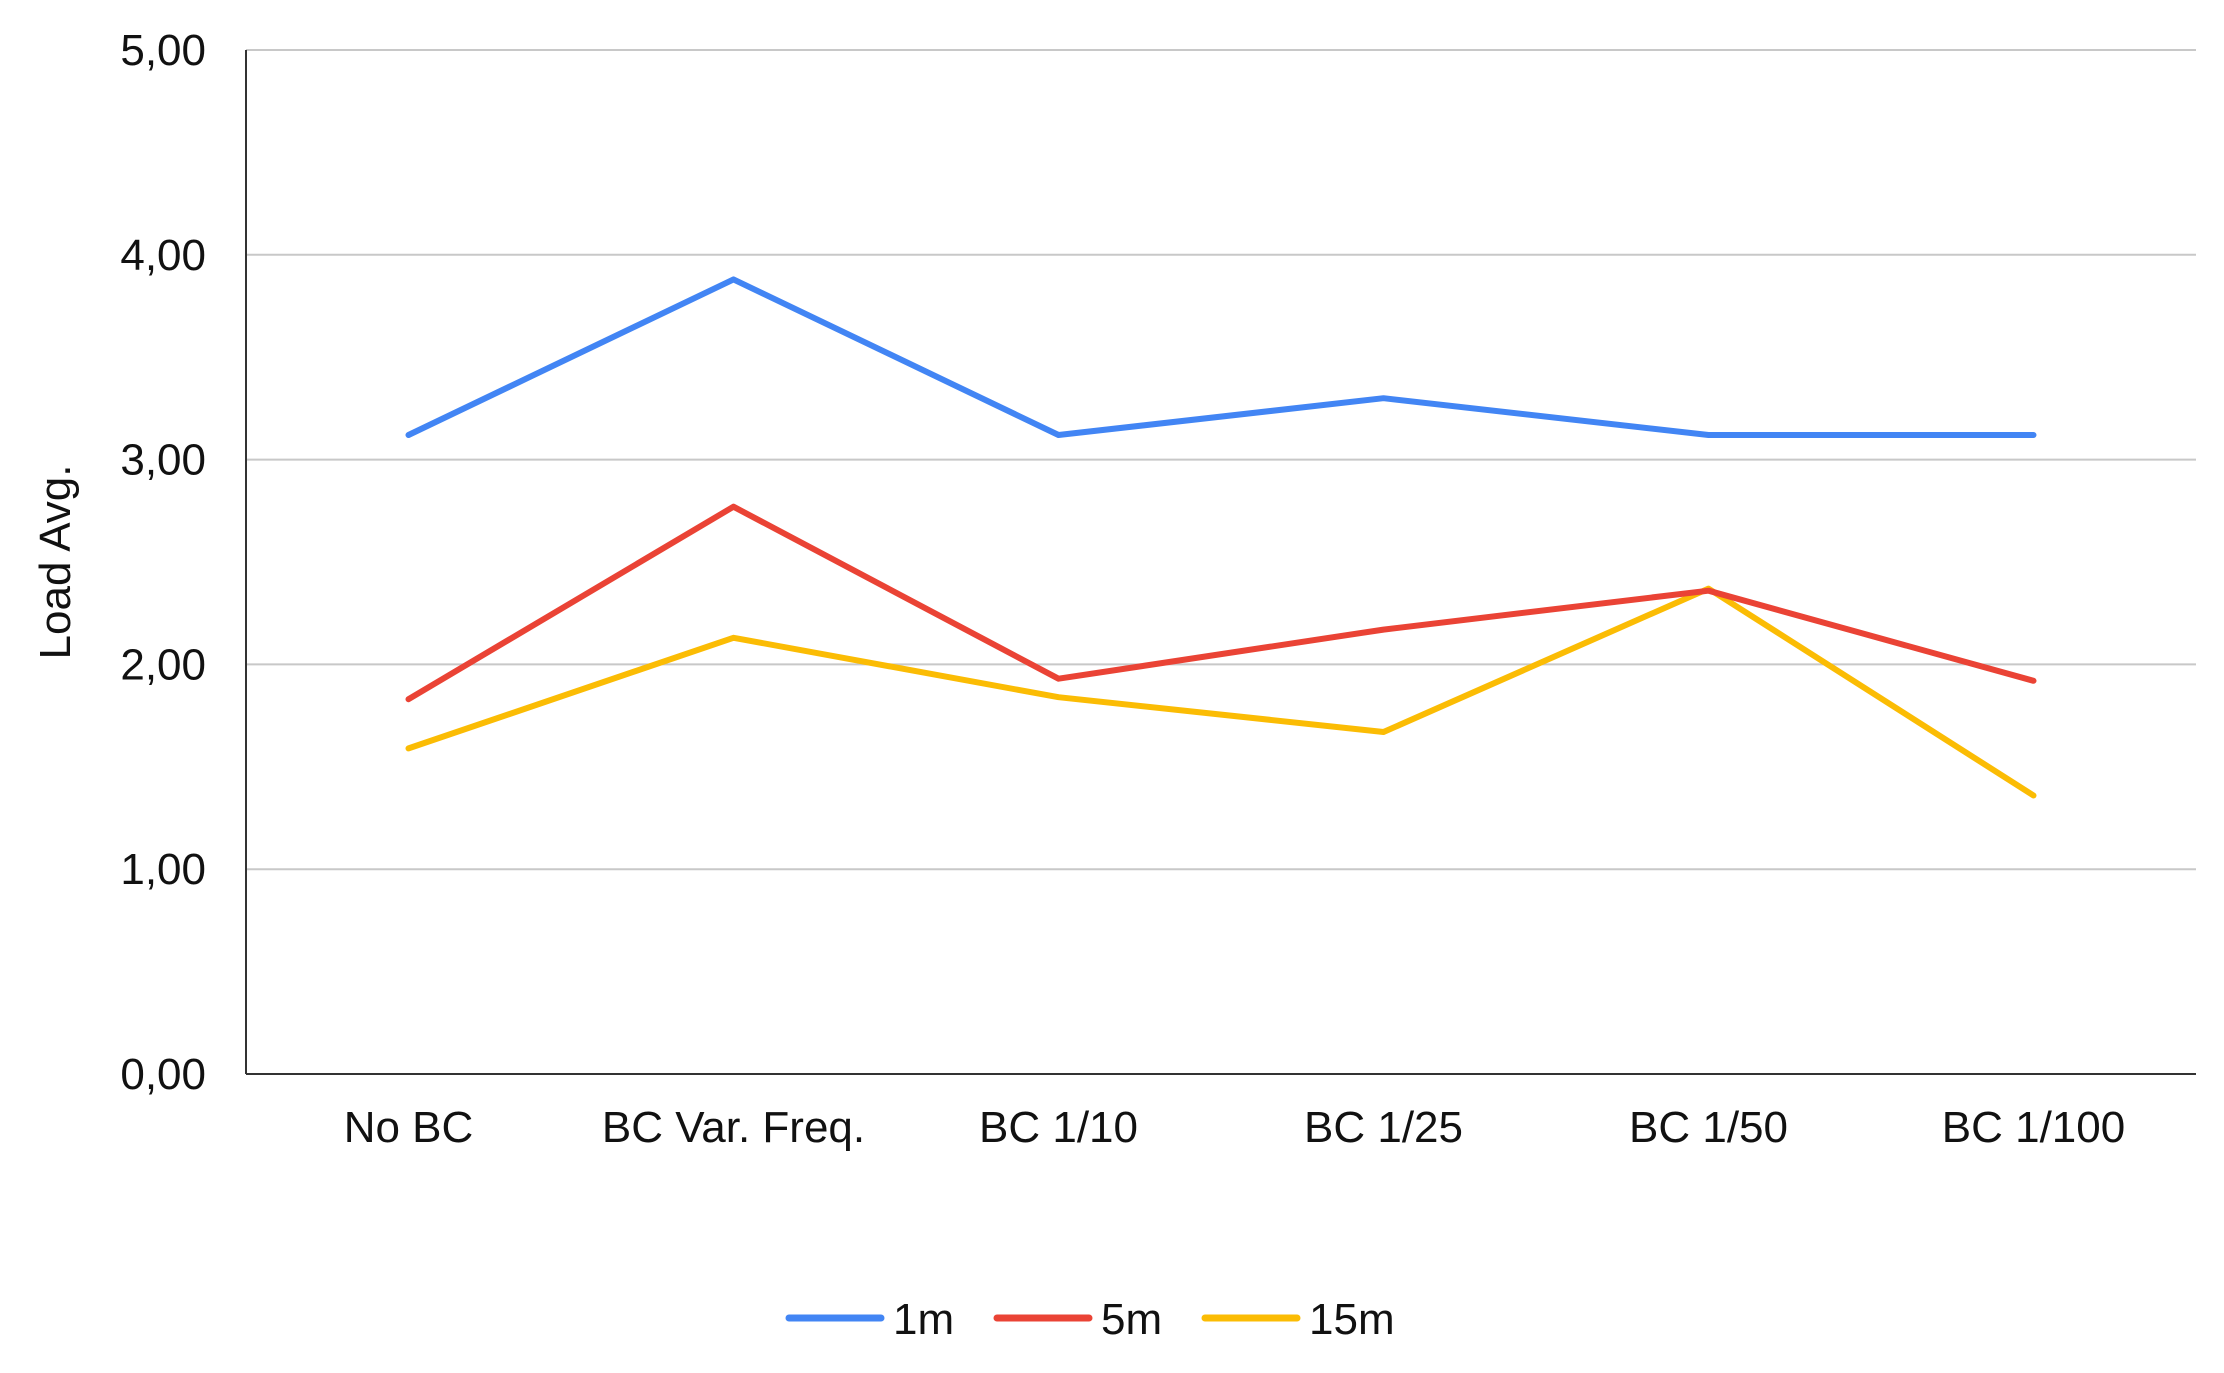  What do you see at coordinates (409, 1127) in the screenshot?
I see `x-tick-label: No BC` at bounding box center [409, 1127].